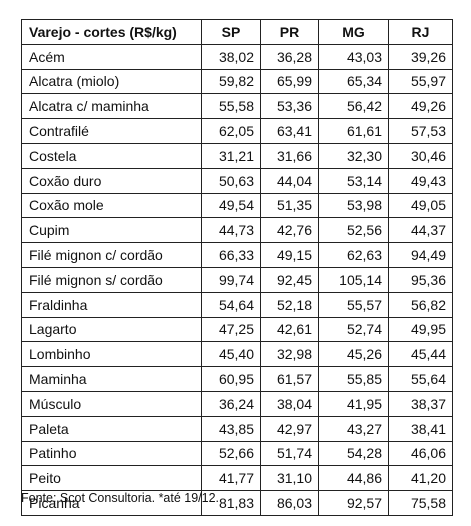 Image resolution: width=471 pixels, height=526 pixels. I want to click on table-row: Cupim 44,73 42,76 52,56 44,37, so click(237, 230).